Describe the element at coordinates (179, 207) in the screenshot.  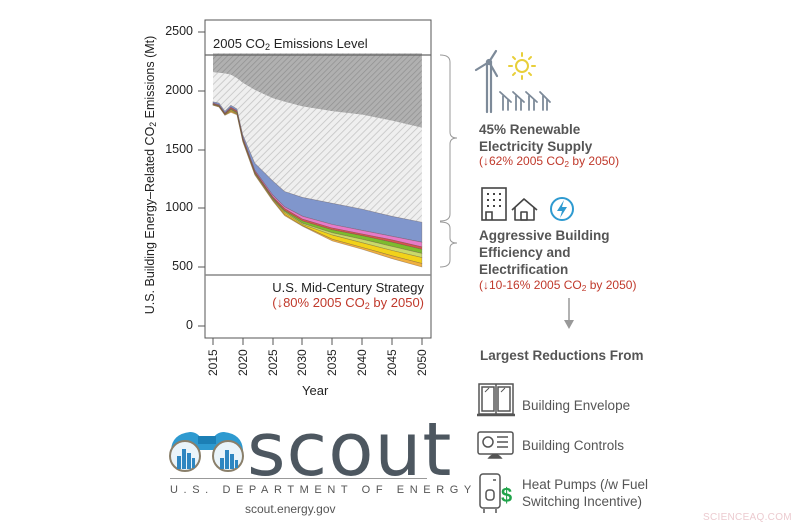
I see `y-tick-label: 1000` at that location.